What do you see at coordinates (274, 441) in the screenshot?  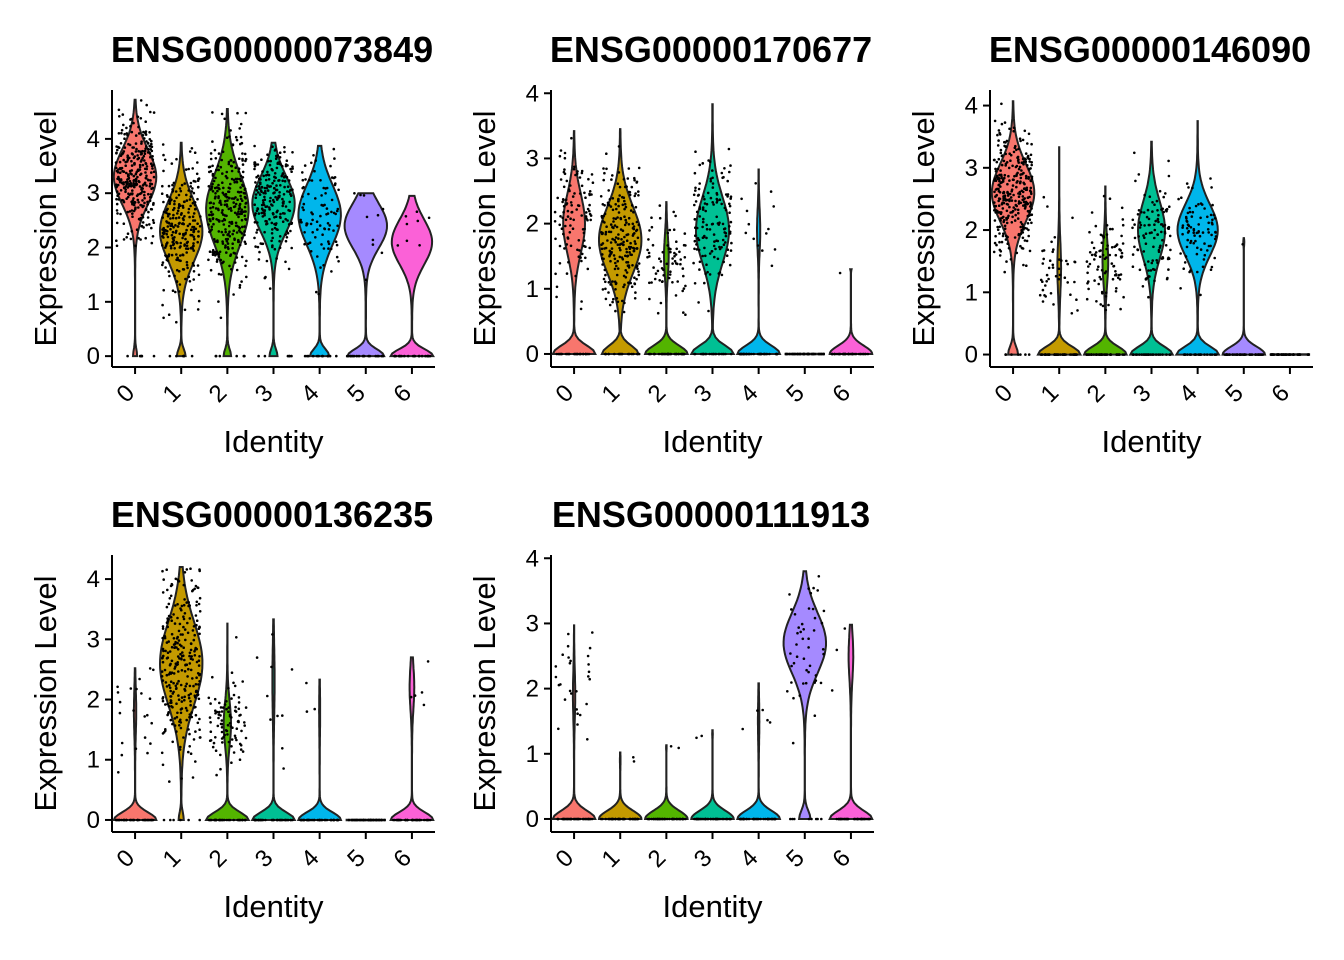 I see `x-axis-label: Identity` at bounding box center [274, 441].